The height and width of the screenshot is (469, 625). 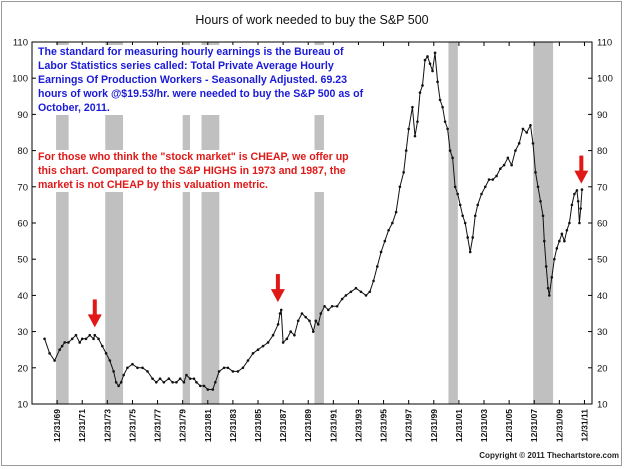 What do you see at coordinates (94, 307) in the screenshot?
I see `arrow-shaft` at bounding box center [94, 307].